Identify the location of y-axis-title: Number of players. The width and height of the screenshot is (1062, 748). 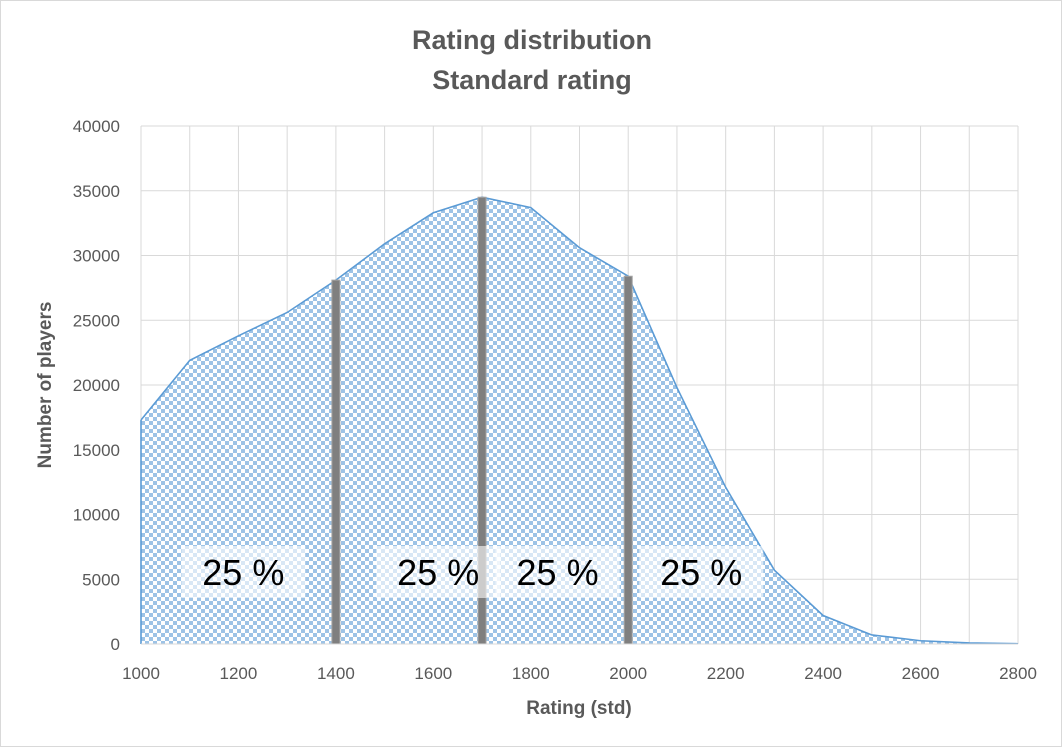
(45, 385).